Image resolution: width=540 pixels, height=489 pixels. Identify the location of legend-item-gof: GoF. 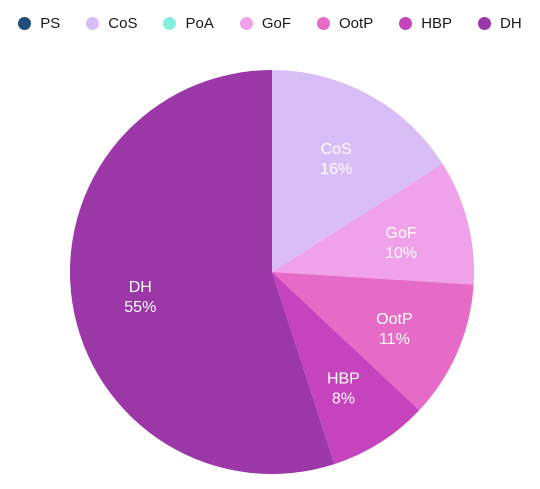
(265, 23).